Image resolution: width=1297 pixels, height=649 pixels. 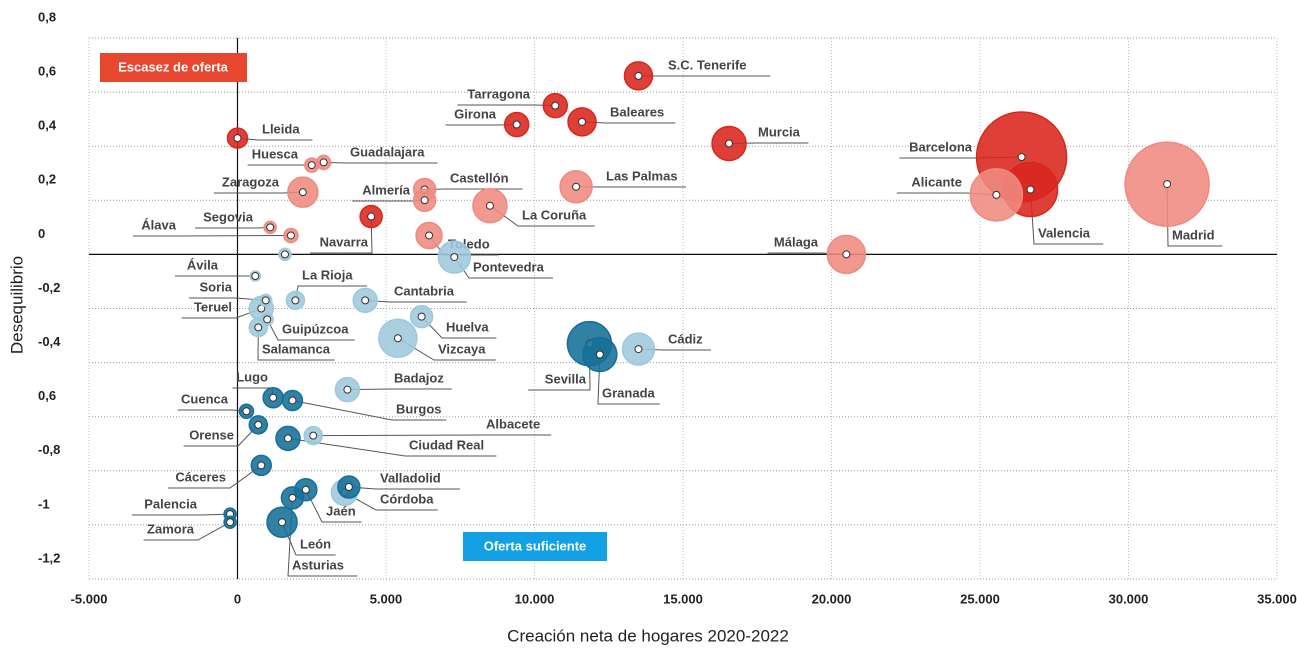 I want to click on x-tick-label: 30.000, so click(x=1129, y=598).